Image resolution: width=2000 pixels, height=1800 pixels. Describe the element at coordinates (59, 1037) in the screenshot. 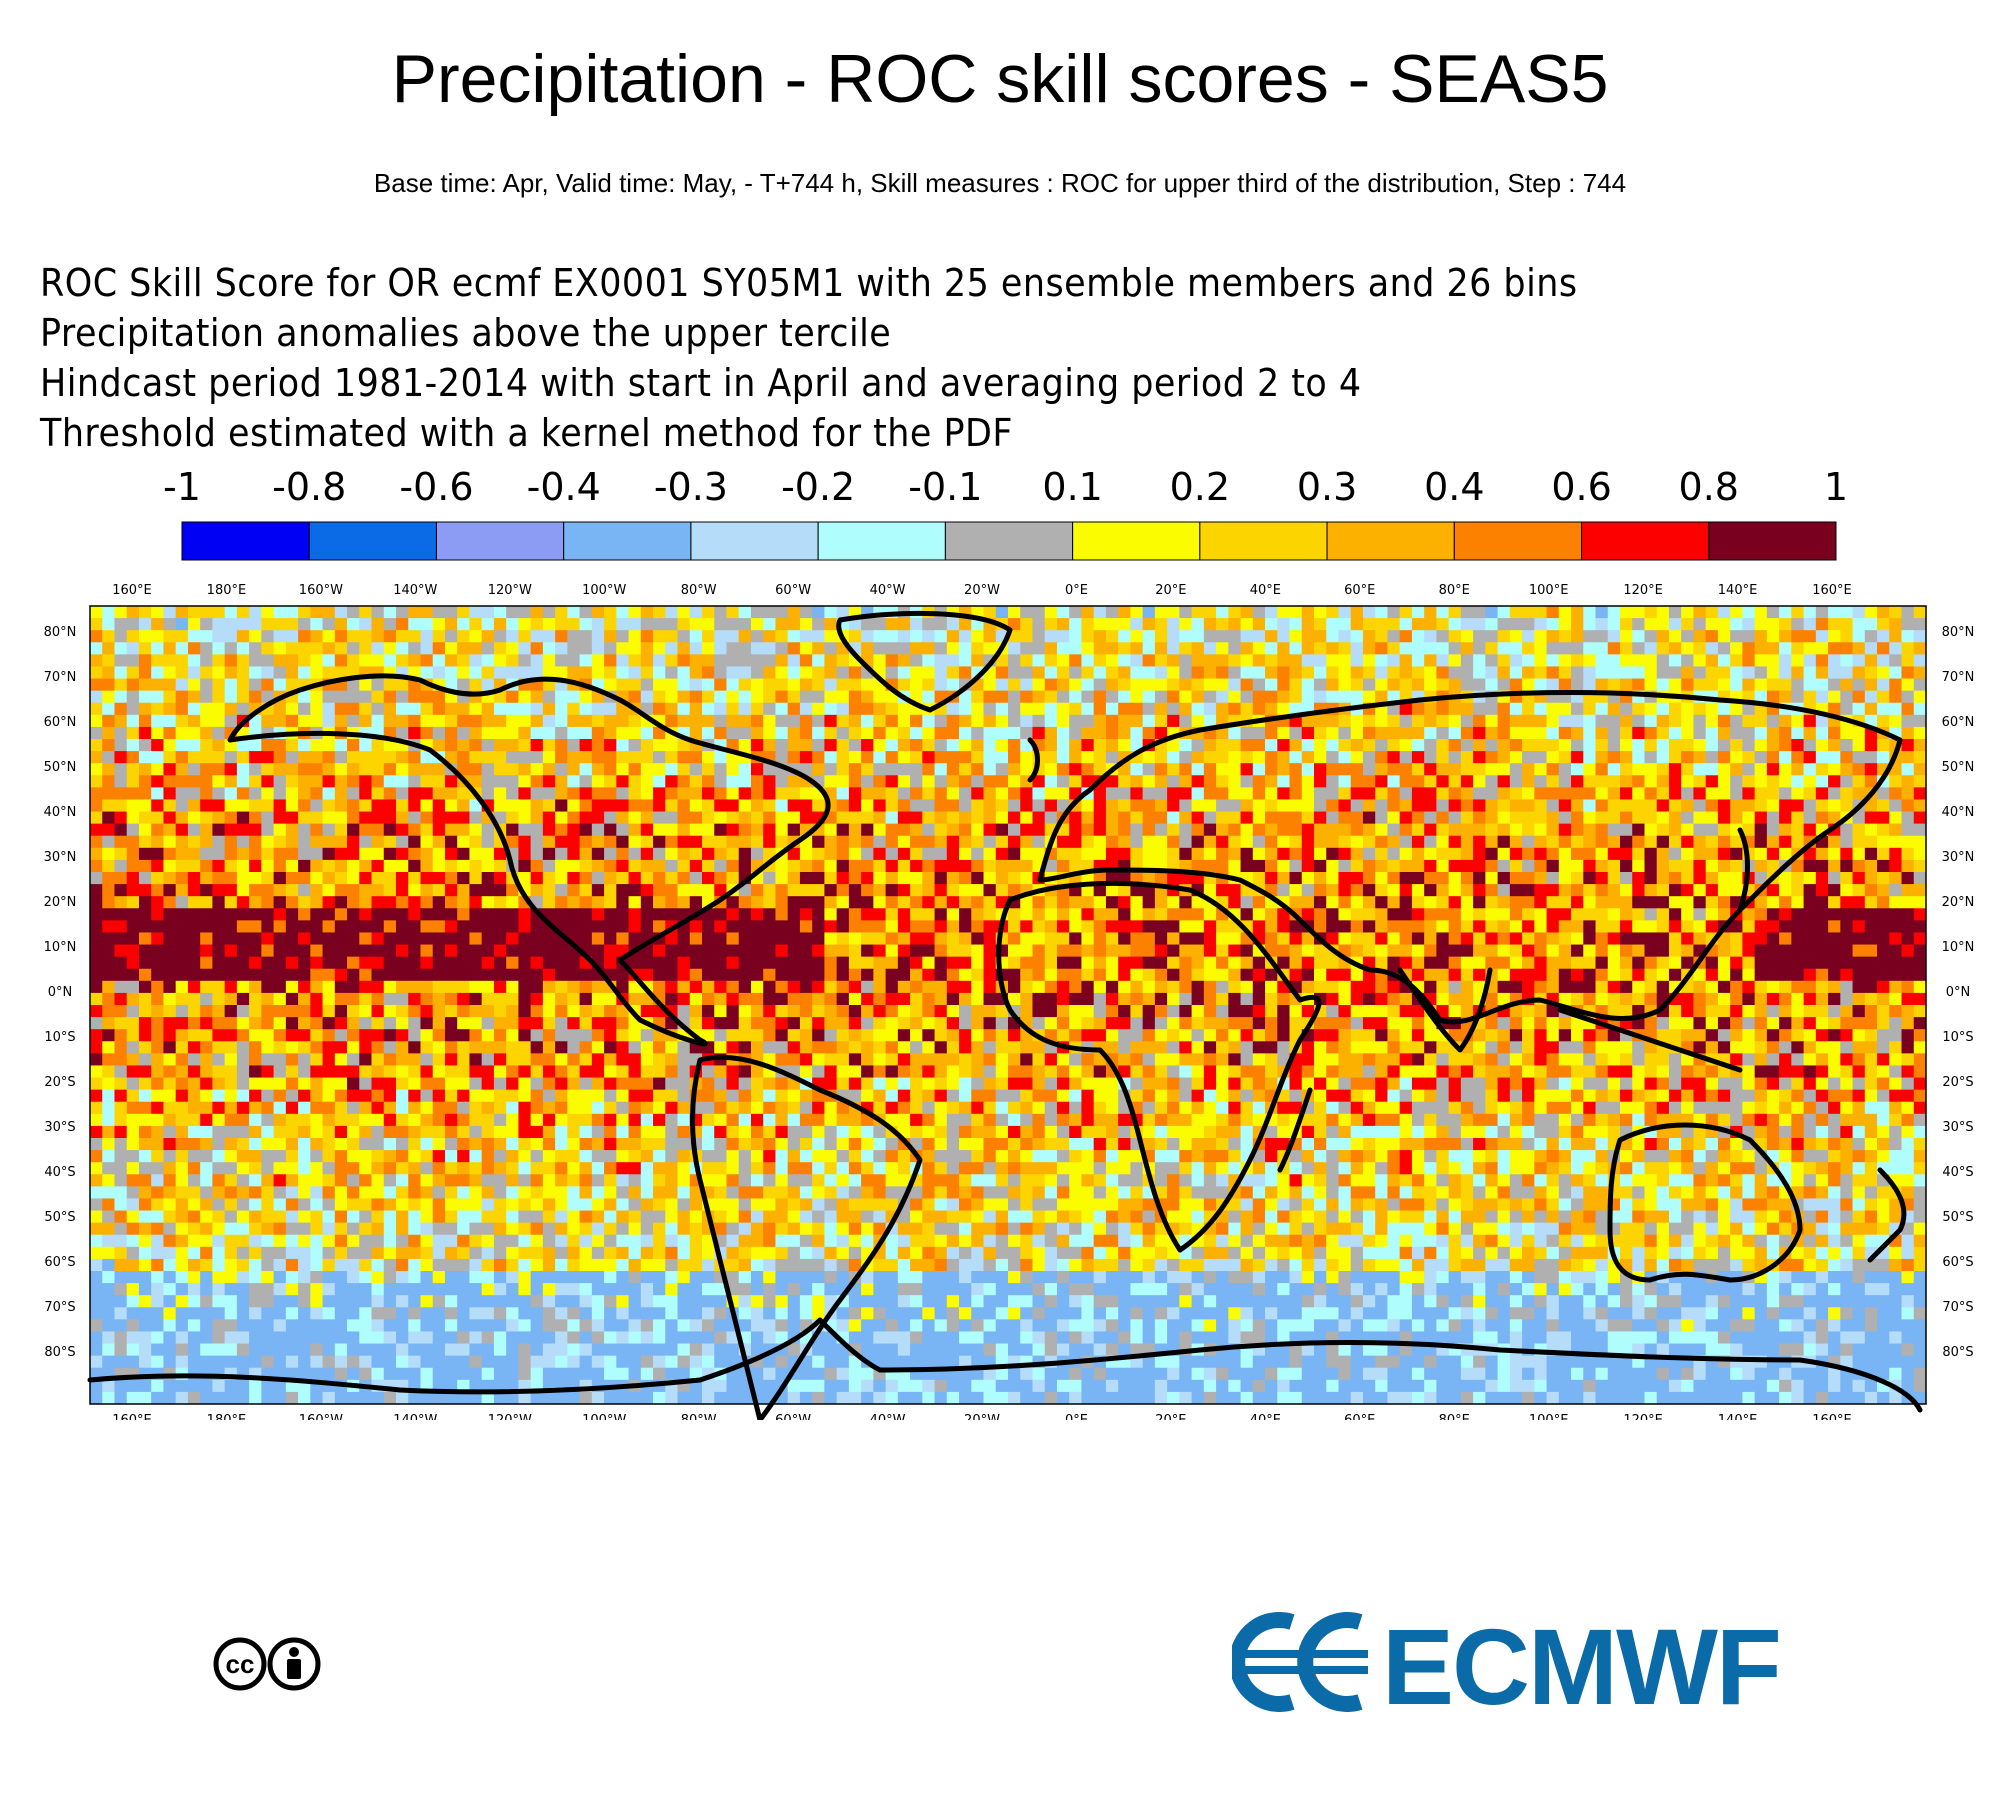

I see `lat-label-left: 10°S` at that location.